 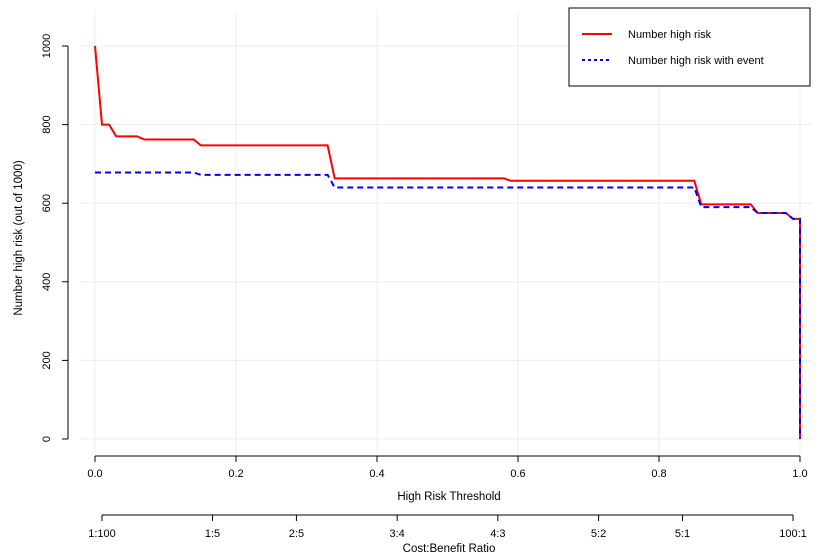 I want to click on cost-benefit-tick-label: 100:1, so click(x=793, y=534).